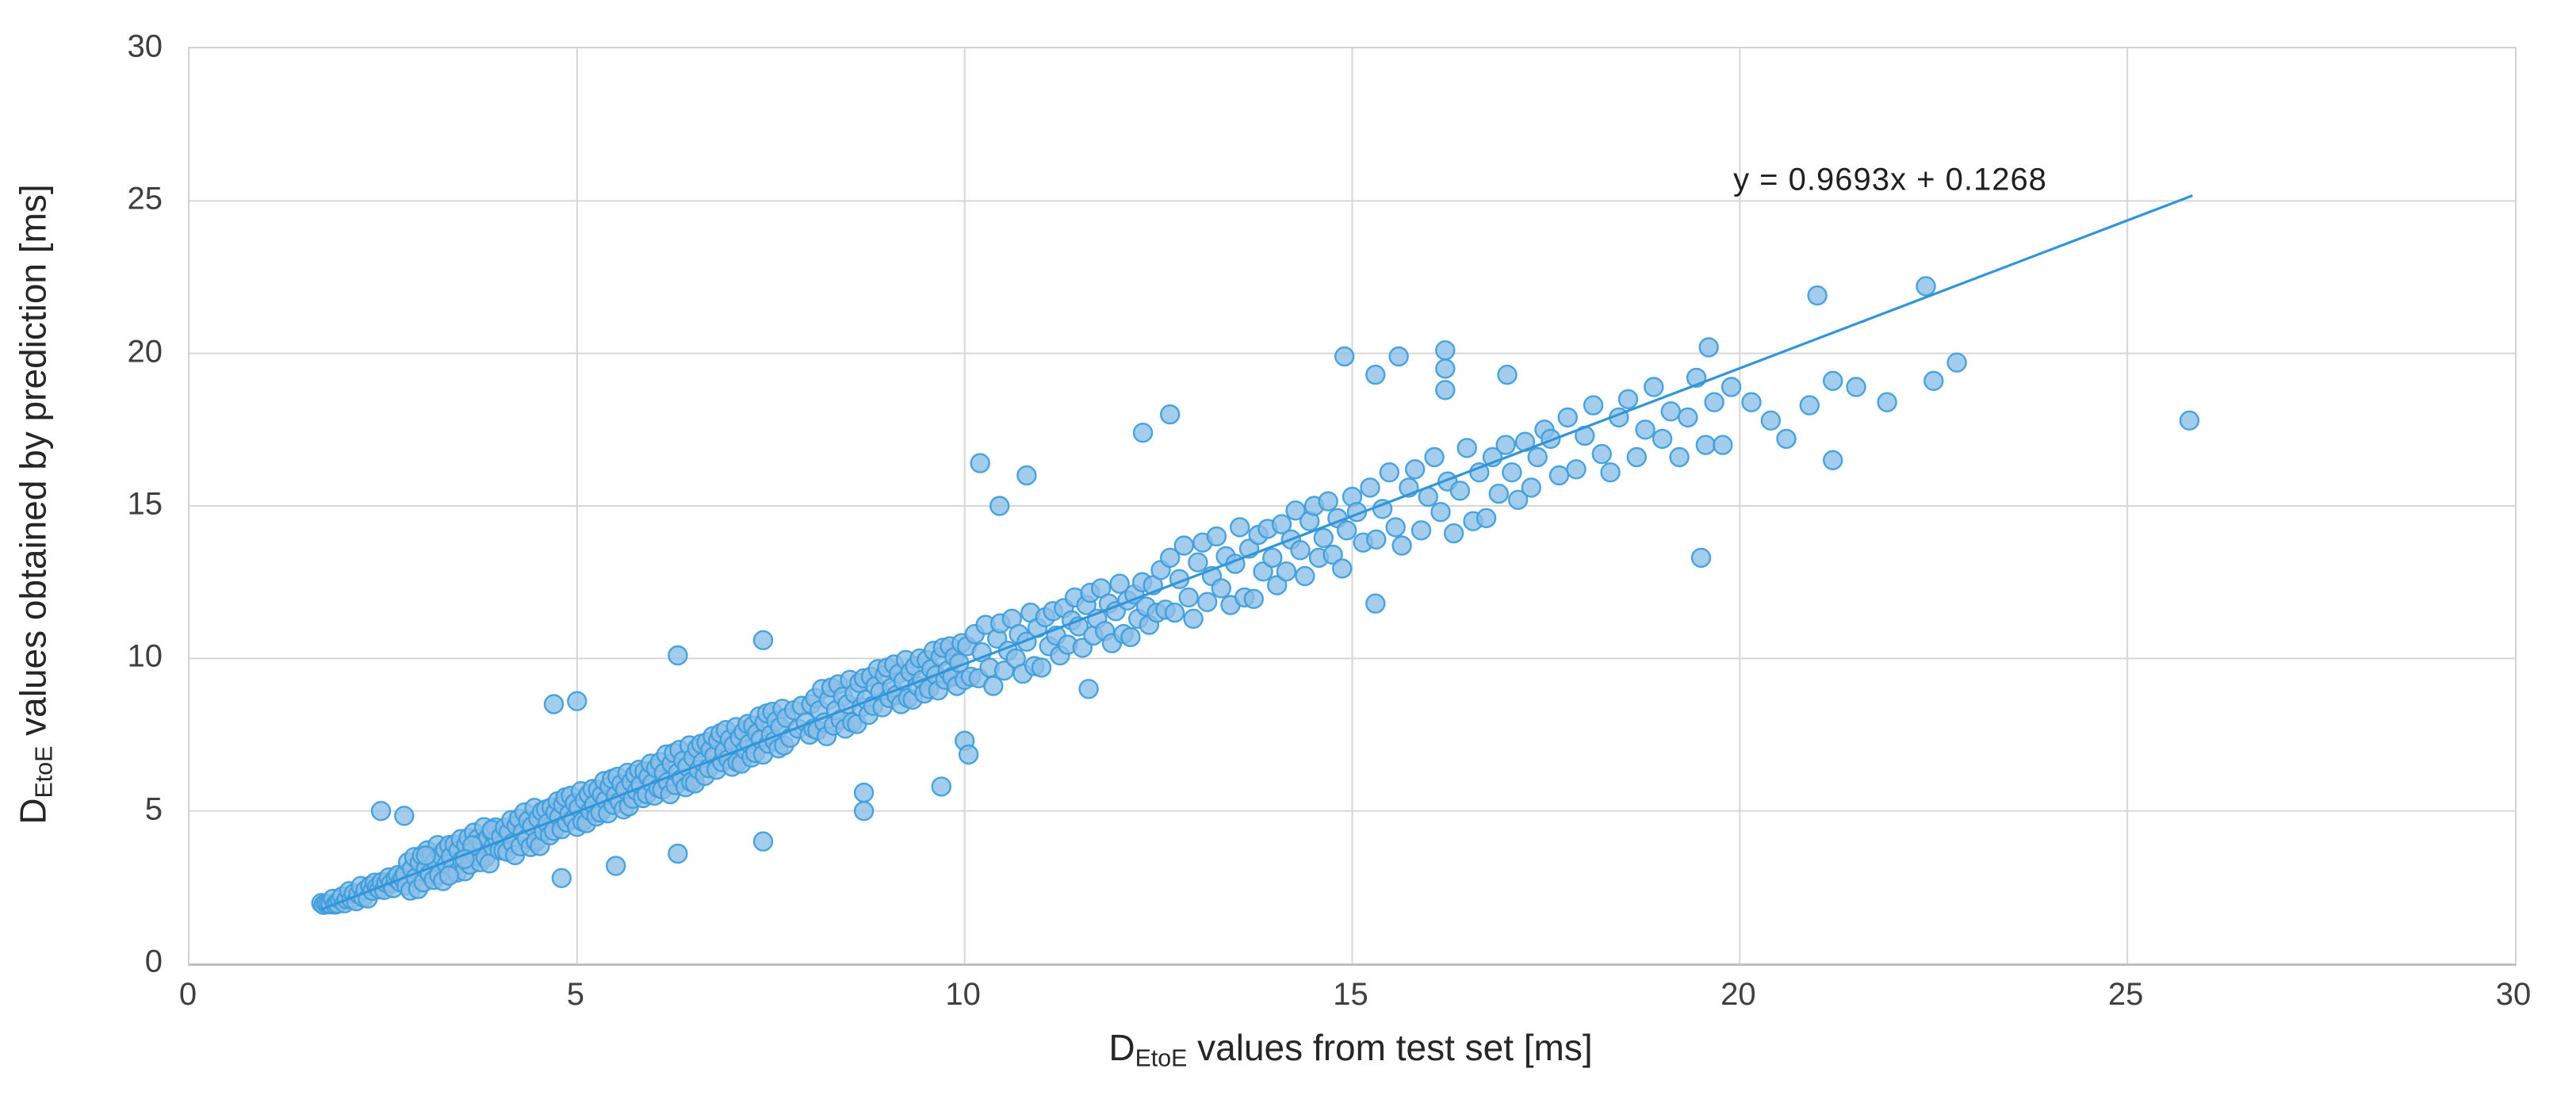 The height and width of the screenshot is (1107, 2576). I want to click on trendline-equation-label: y = 0.9693x + 0.1268, so click(1890, 179).